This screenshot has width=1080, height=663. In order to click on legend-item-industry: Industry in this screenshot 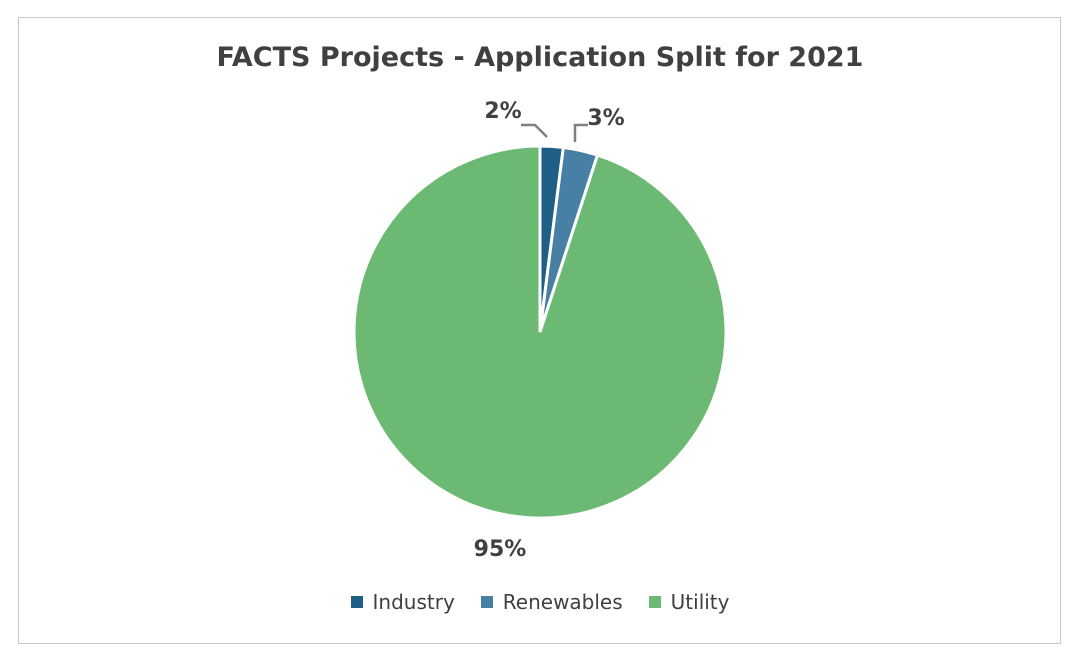, I will do `click(402, 602)`.